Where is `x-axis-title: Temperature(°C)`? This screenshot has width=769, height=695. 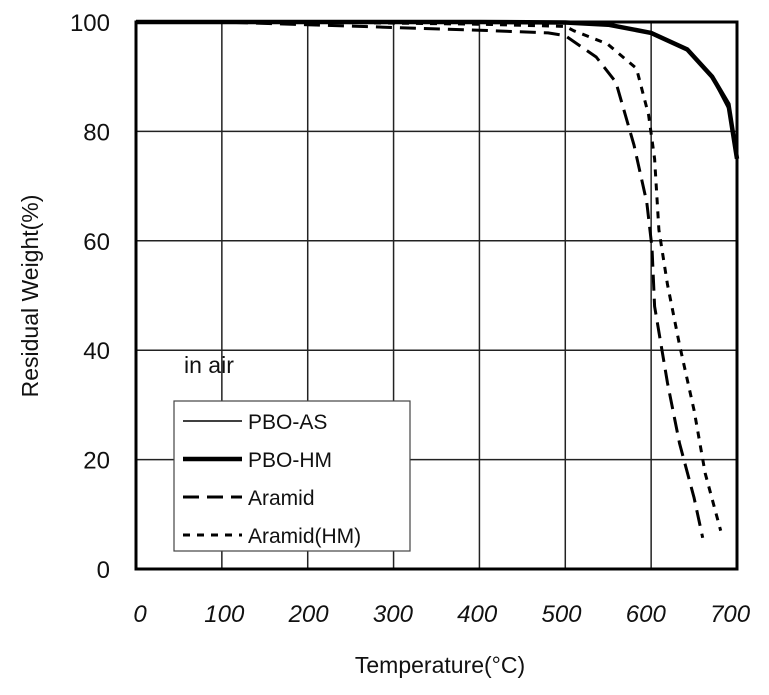
x-axis-title: Temperature(°C) is located at coordinates (440, 665).